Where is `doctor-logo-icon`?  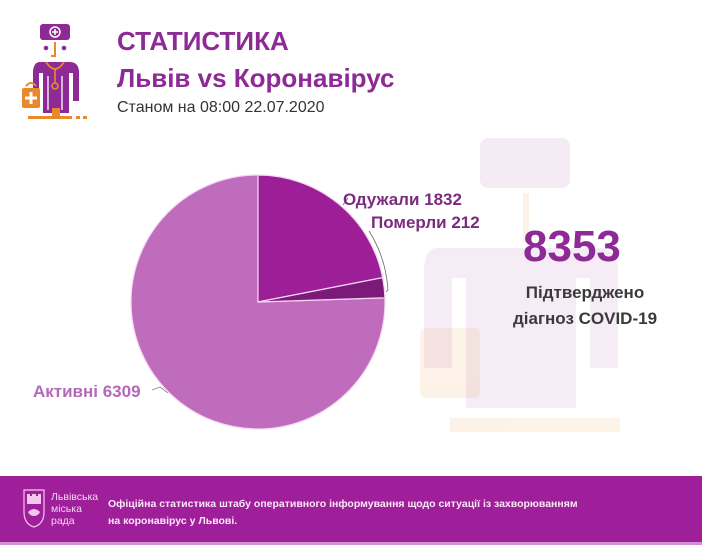 doctor-logo-icon is located at coordinates (54, 71).